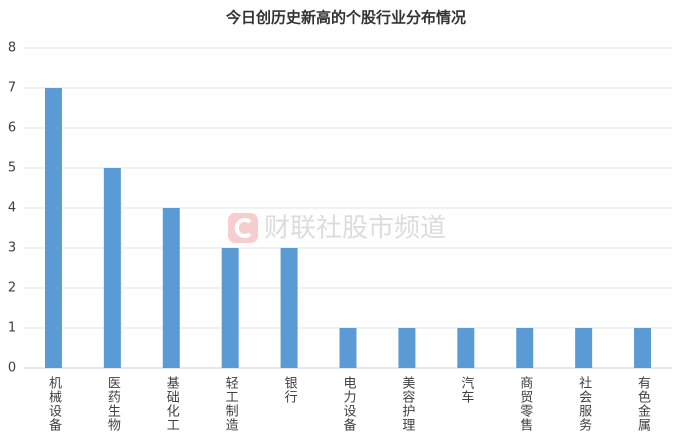  Describe the element at coordinates (525, 404) in the screenshot. I see `x-tick-label: 商贸零售` at that location.